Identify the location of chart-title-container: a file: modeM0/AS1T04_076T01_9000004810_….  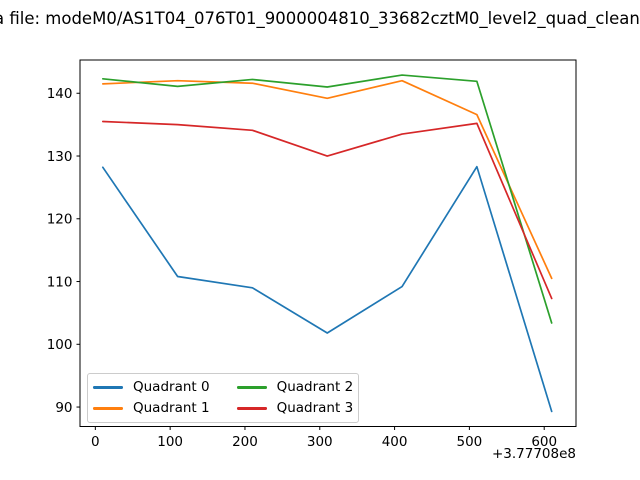
(320, 22).